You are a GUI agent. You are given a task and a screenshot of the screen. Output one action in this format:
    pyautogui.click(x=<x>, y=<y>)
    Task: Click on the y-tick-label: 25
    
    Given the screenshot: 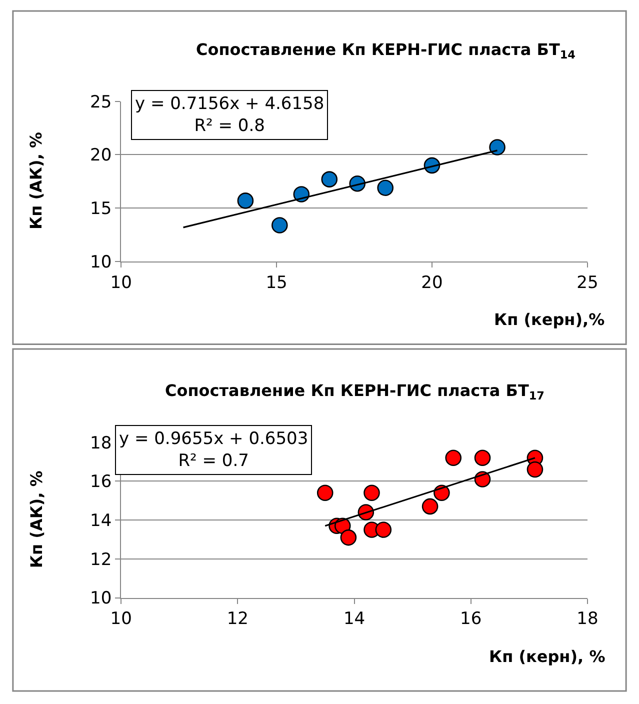 What is the action you would take?
    pyautogui.click(x=101, y=102)
    